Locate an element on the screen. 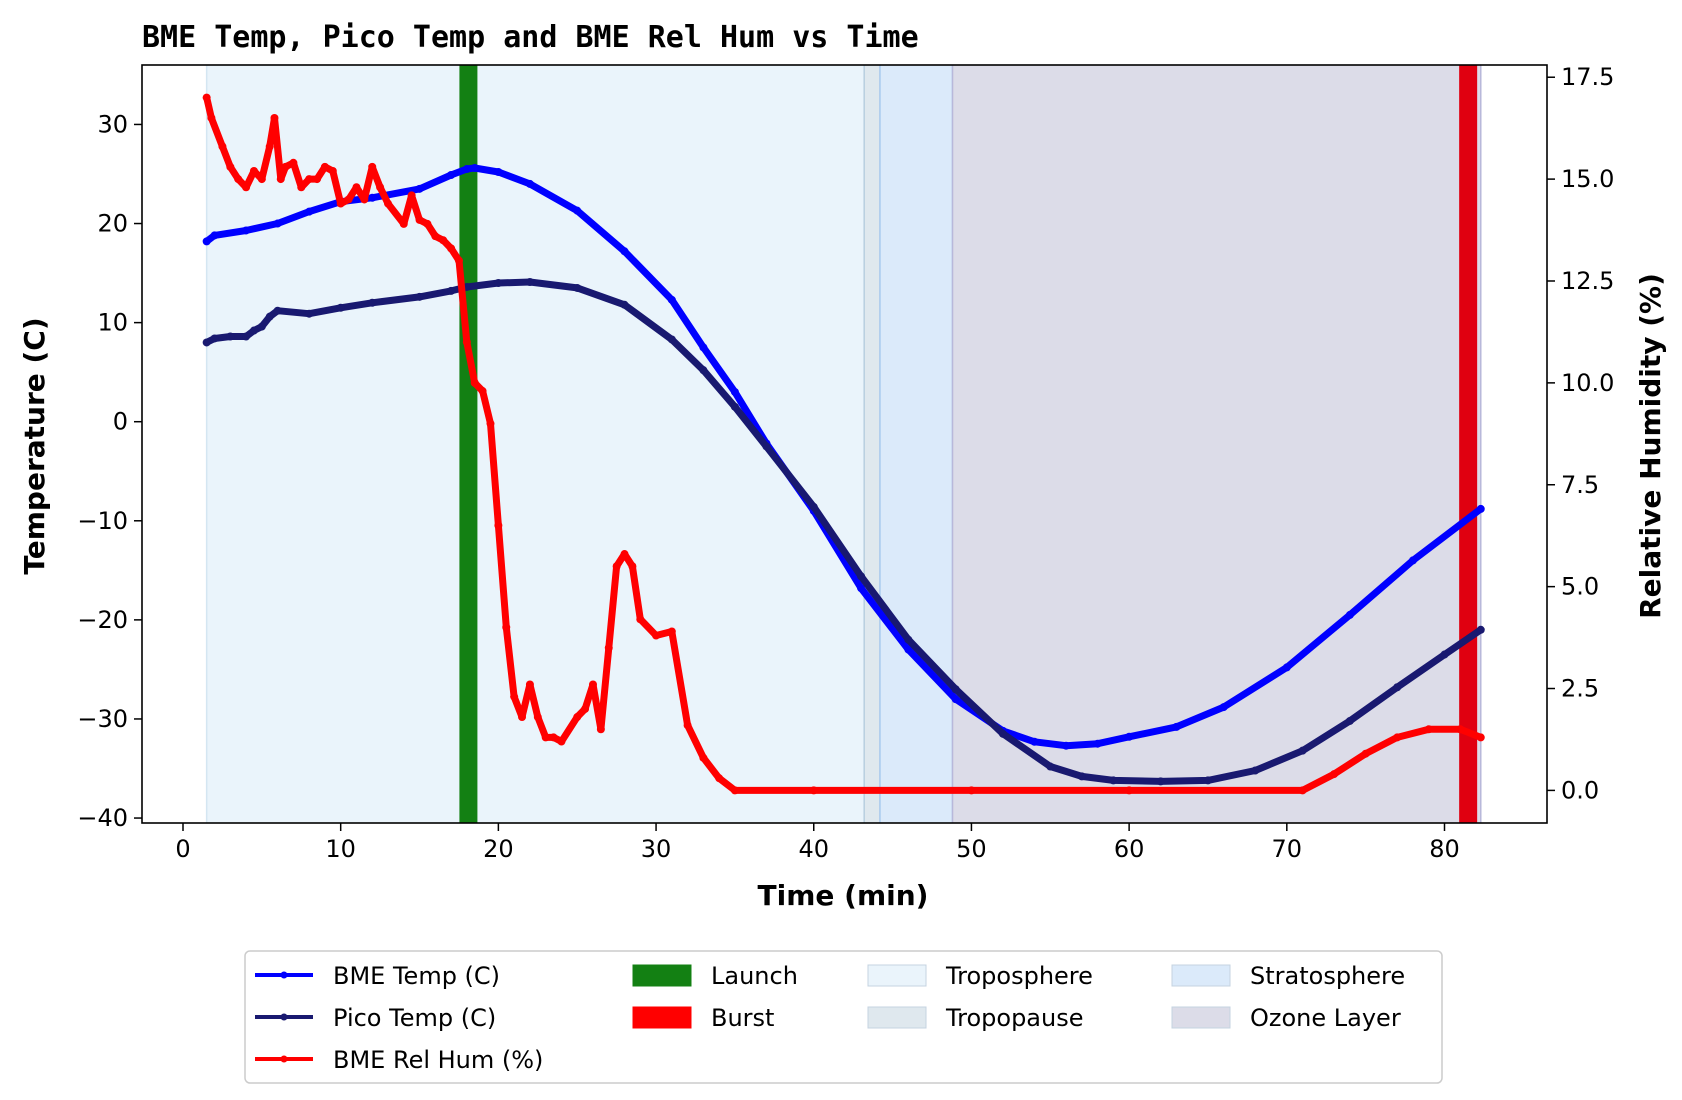 This screenshot has width=1682, height=1100. legend-swatch-troposphere is located at coordinates (897, 975).